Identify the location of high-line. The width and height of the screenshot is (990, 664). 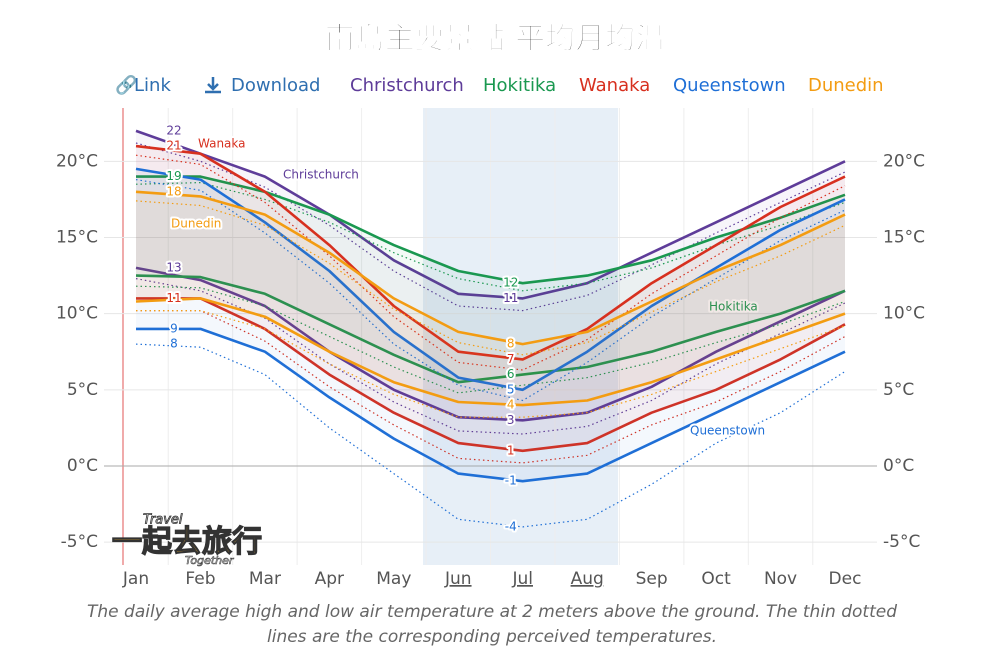
(491, 230).